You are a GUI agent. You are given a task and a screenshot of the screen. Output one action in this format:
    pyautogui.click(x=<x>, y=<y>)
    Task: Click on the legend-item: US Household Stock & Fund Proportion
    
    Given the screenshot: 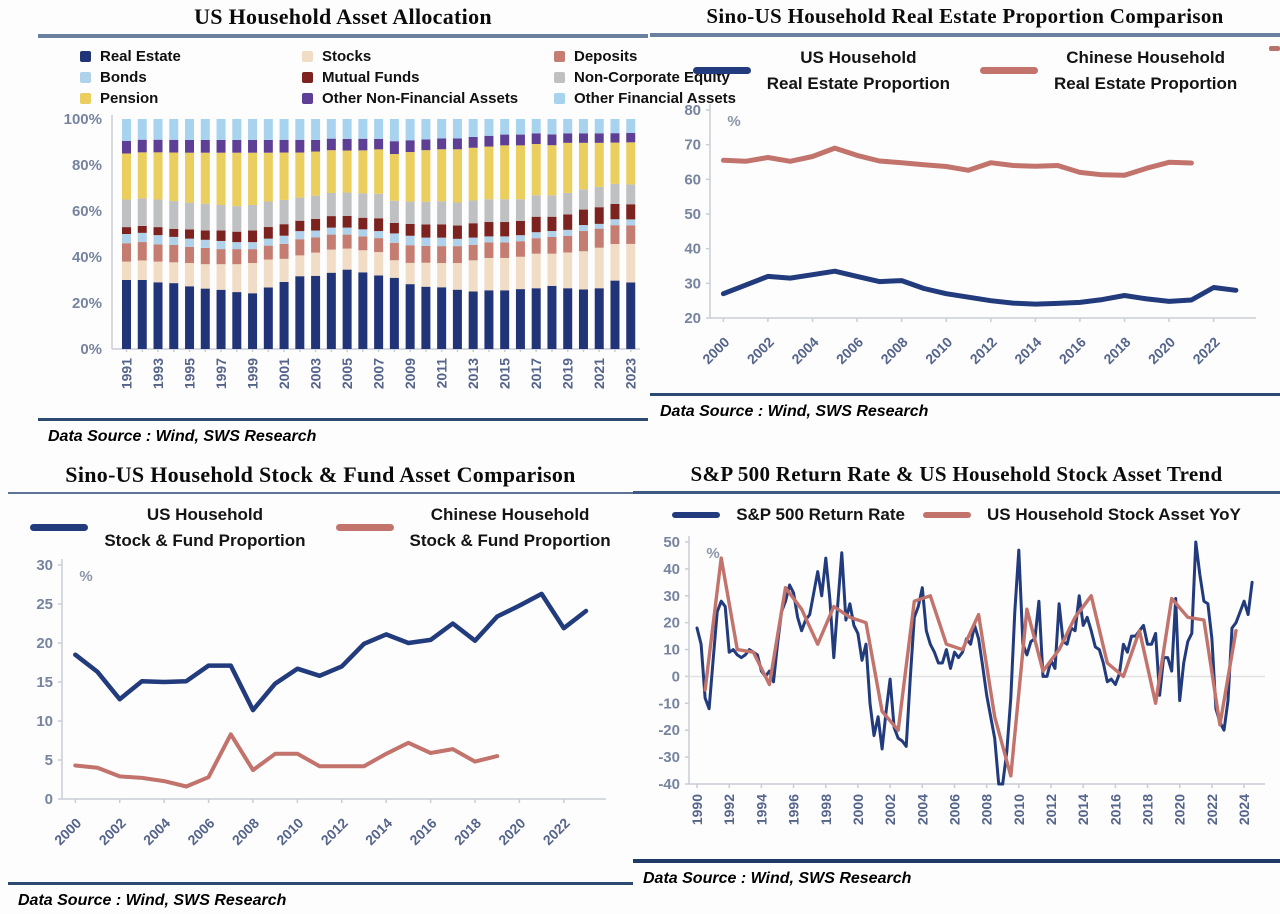 What is the action you would take?
    pyautogui.click(x=168, y=527)
    